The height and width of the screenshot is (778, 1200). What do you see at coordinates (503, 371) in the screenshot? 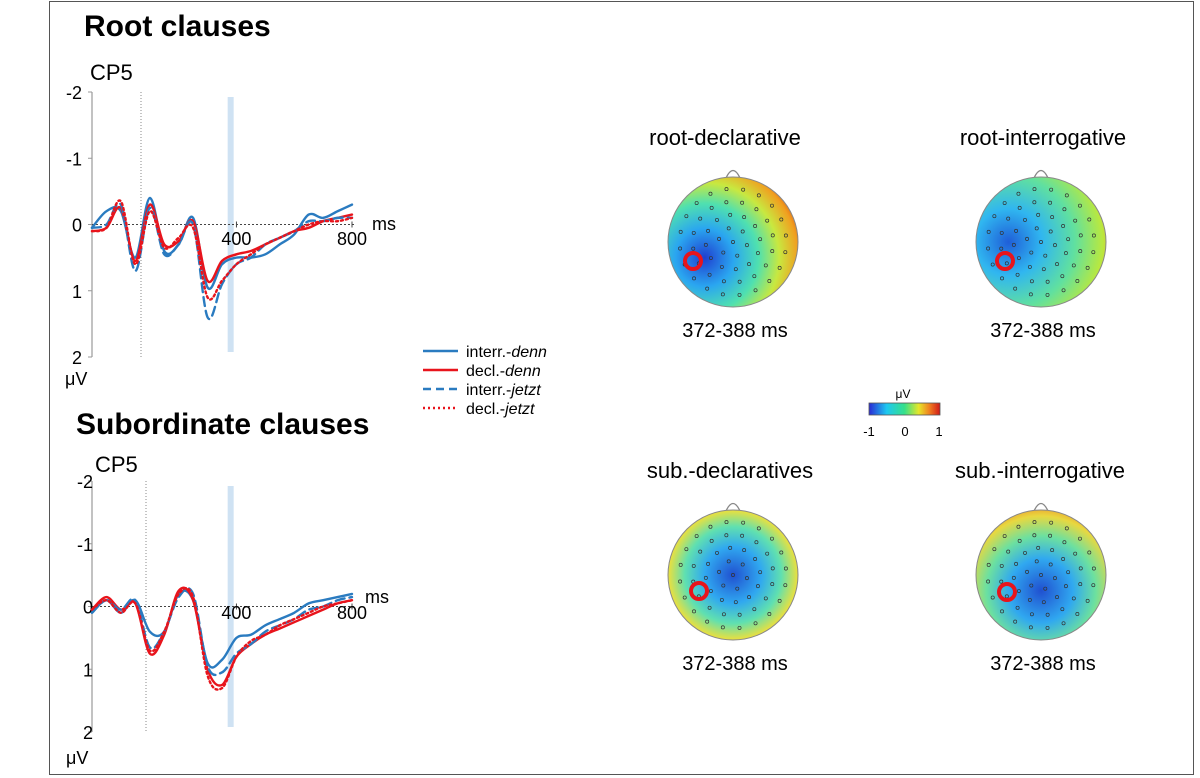
I see `legend-label-decl-denn: decl.-denn` at bounding box center [503, 371].